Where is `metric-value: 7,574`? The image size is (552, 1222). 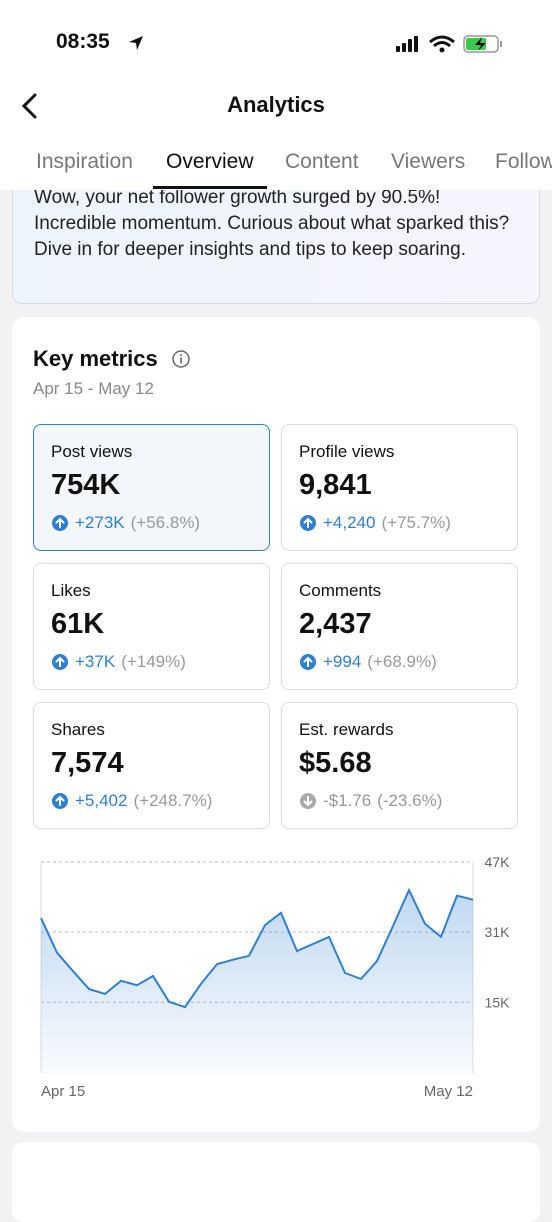 metric-value: 7,574 is located at coordinates (87, 763).